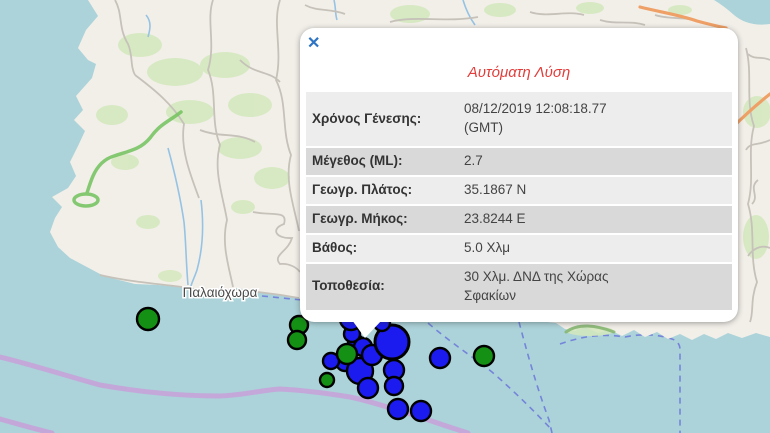 The height and width of the screenshot is (433, 770). I want to click on info-row-longitude: Γεωγρ. Μήκος: 23.8244 E, so click(519, 219).